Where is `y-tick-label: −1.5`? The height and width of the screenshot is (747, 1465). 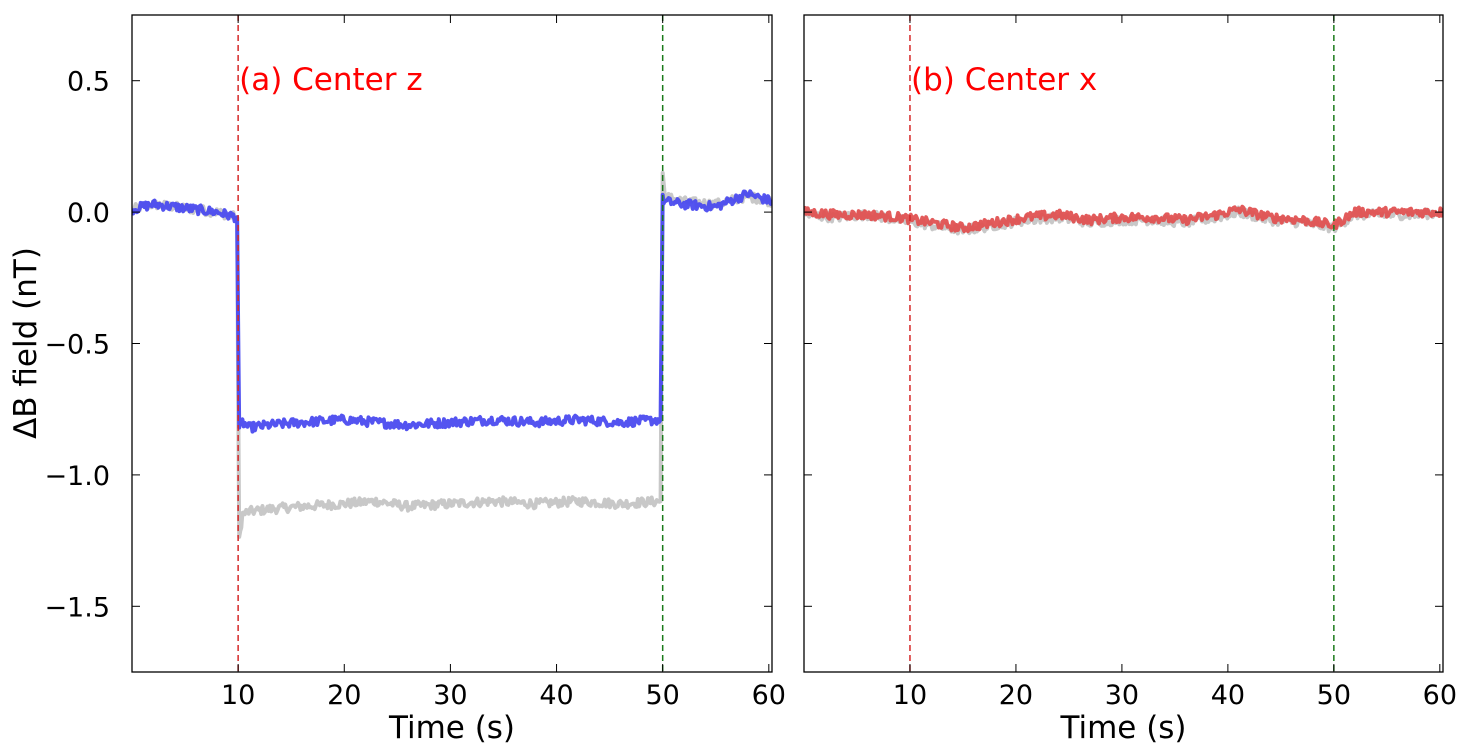 y-tick-label: −1.5 is located at coordinates (77, 607).